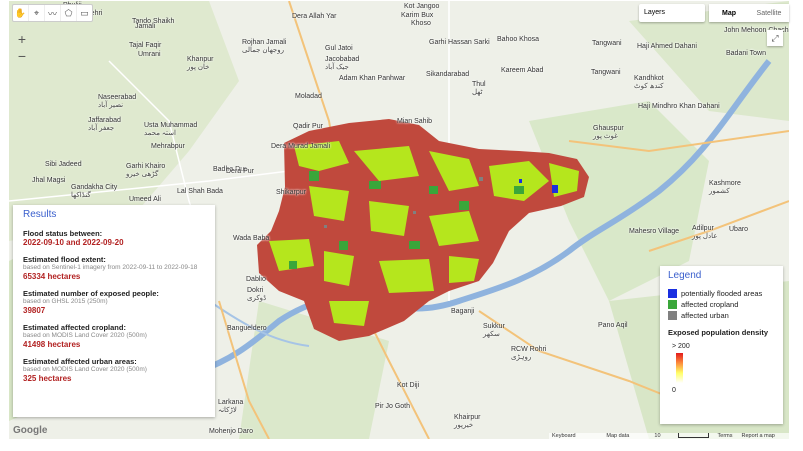 The image size is (803, 451). What do you see at coordinates (372, 78) in the screenshot?
I see `place-name: Adam Khan Panhwar` at bounding box center [372, 78].